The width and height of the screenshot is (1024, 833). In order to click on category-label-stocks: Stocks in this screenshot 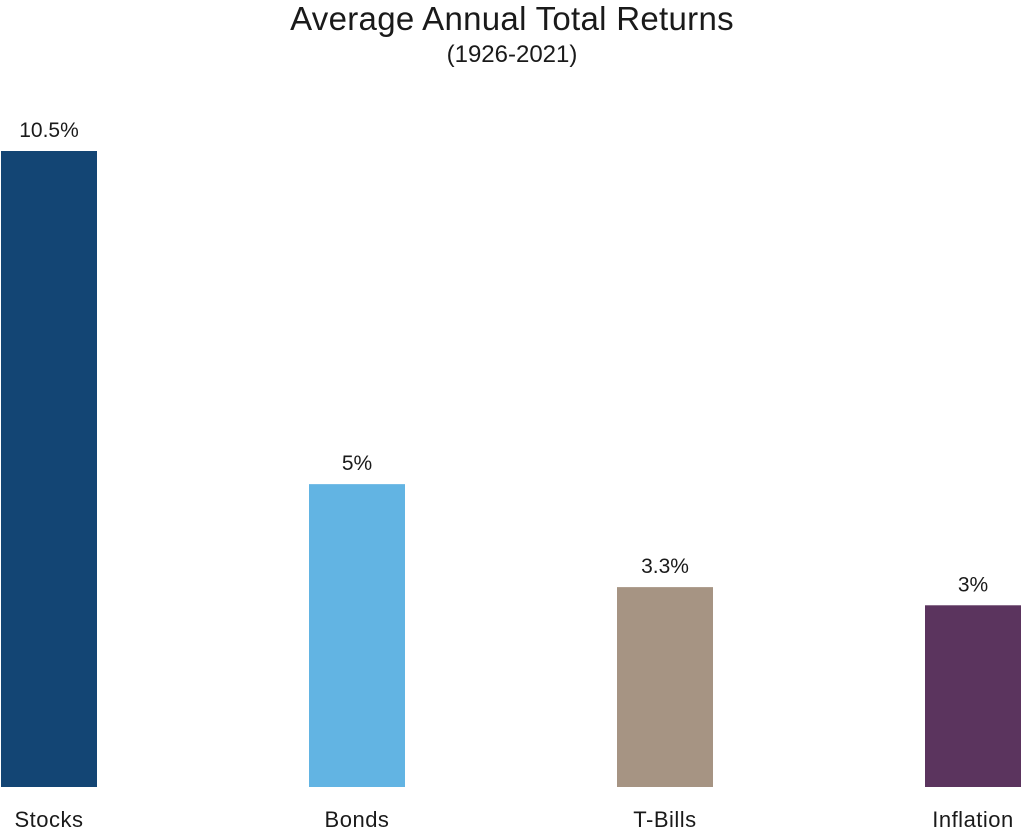, I will do `click(48, 819)`.